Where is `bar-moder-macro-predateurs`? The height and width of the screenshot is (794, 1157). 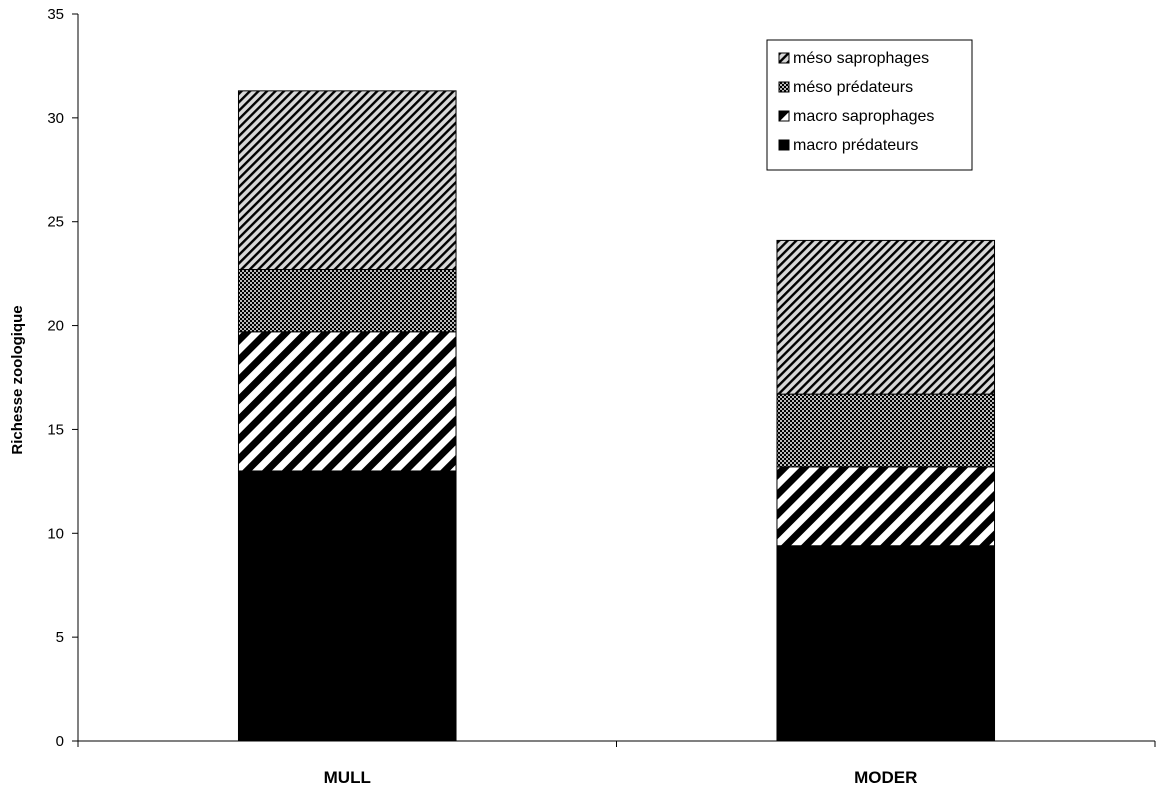
bar-moder-macro-predateurs is located at coordinates (886, 643).